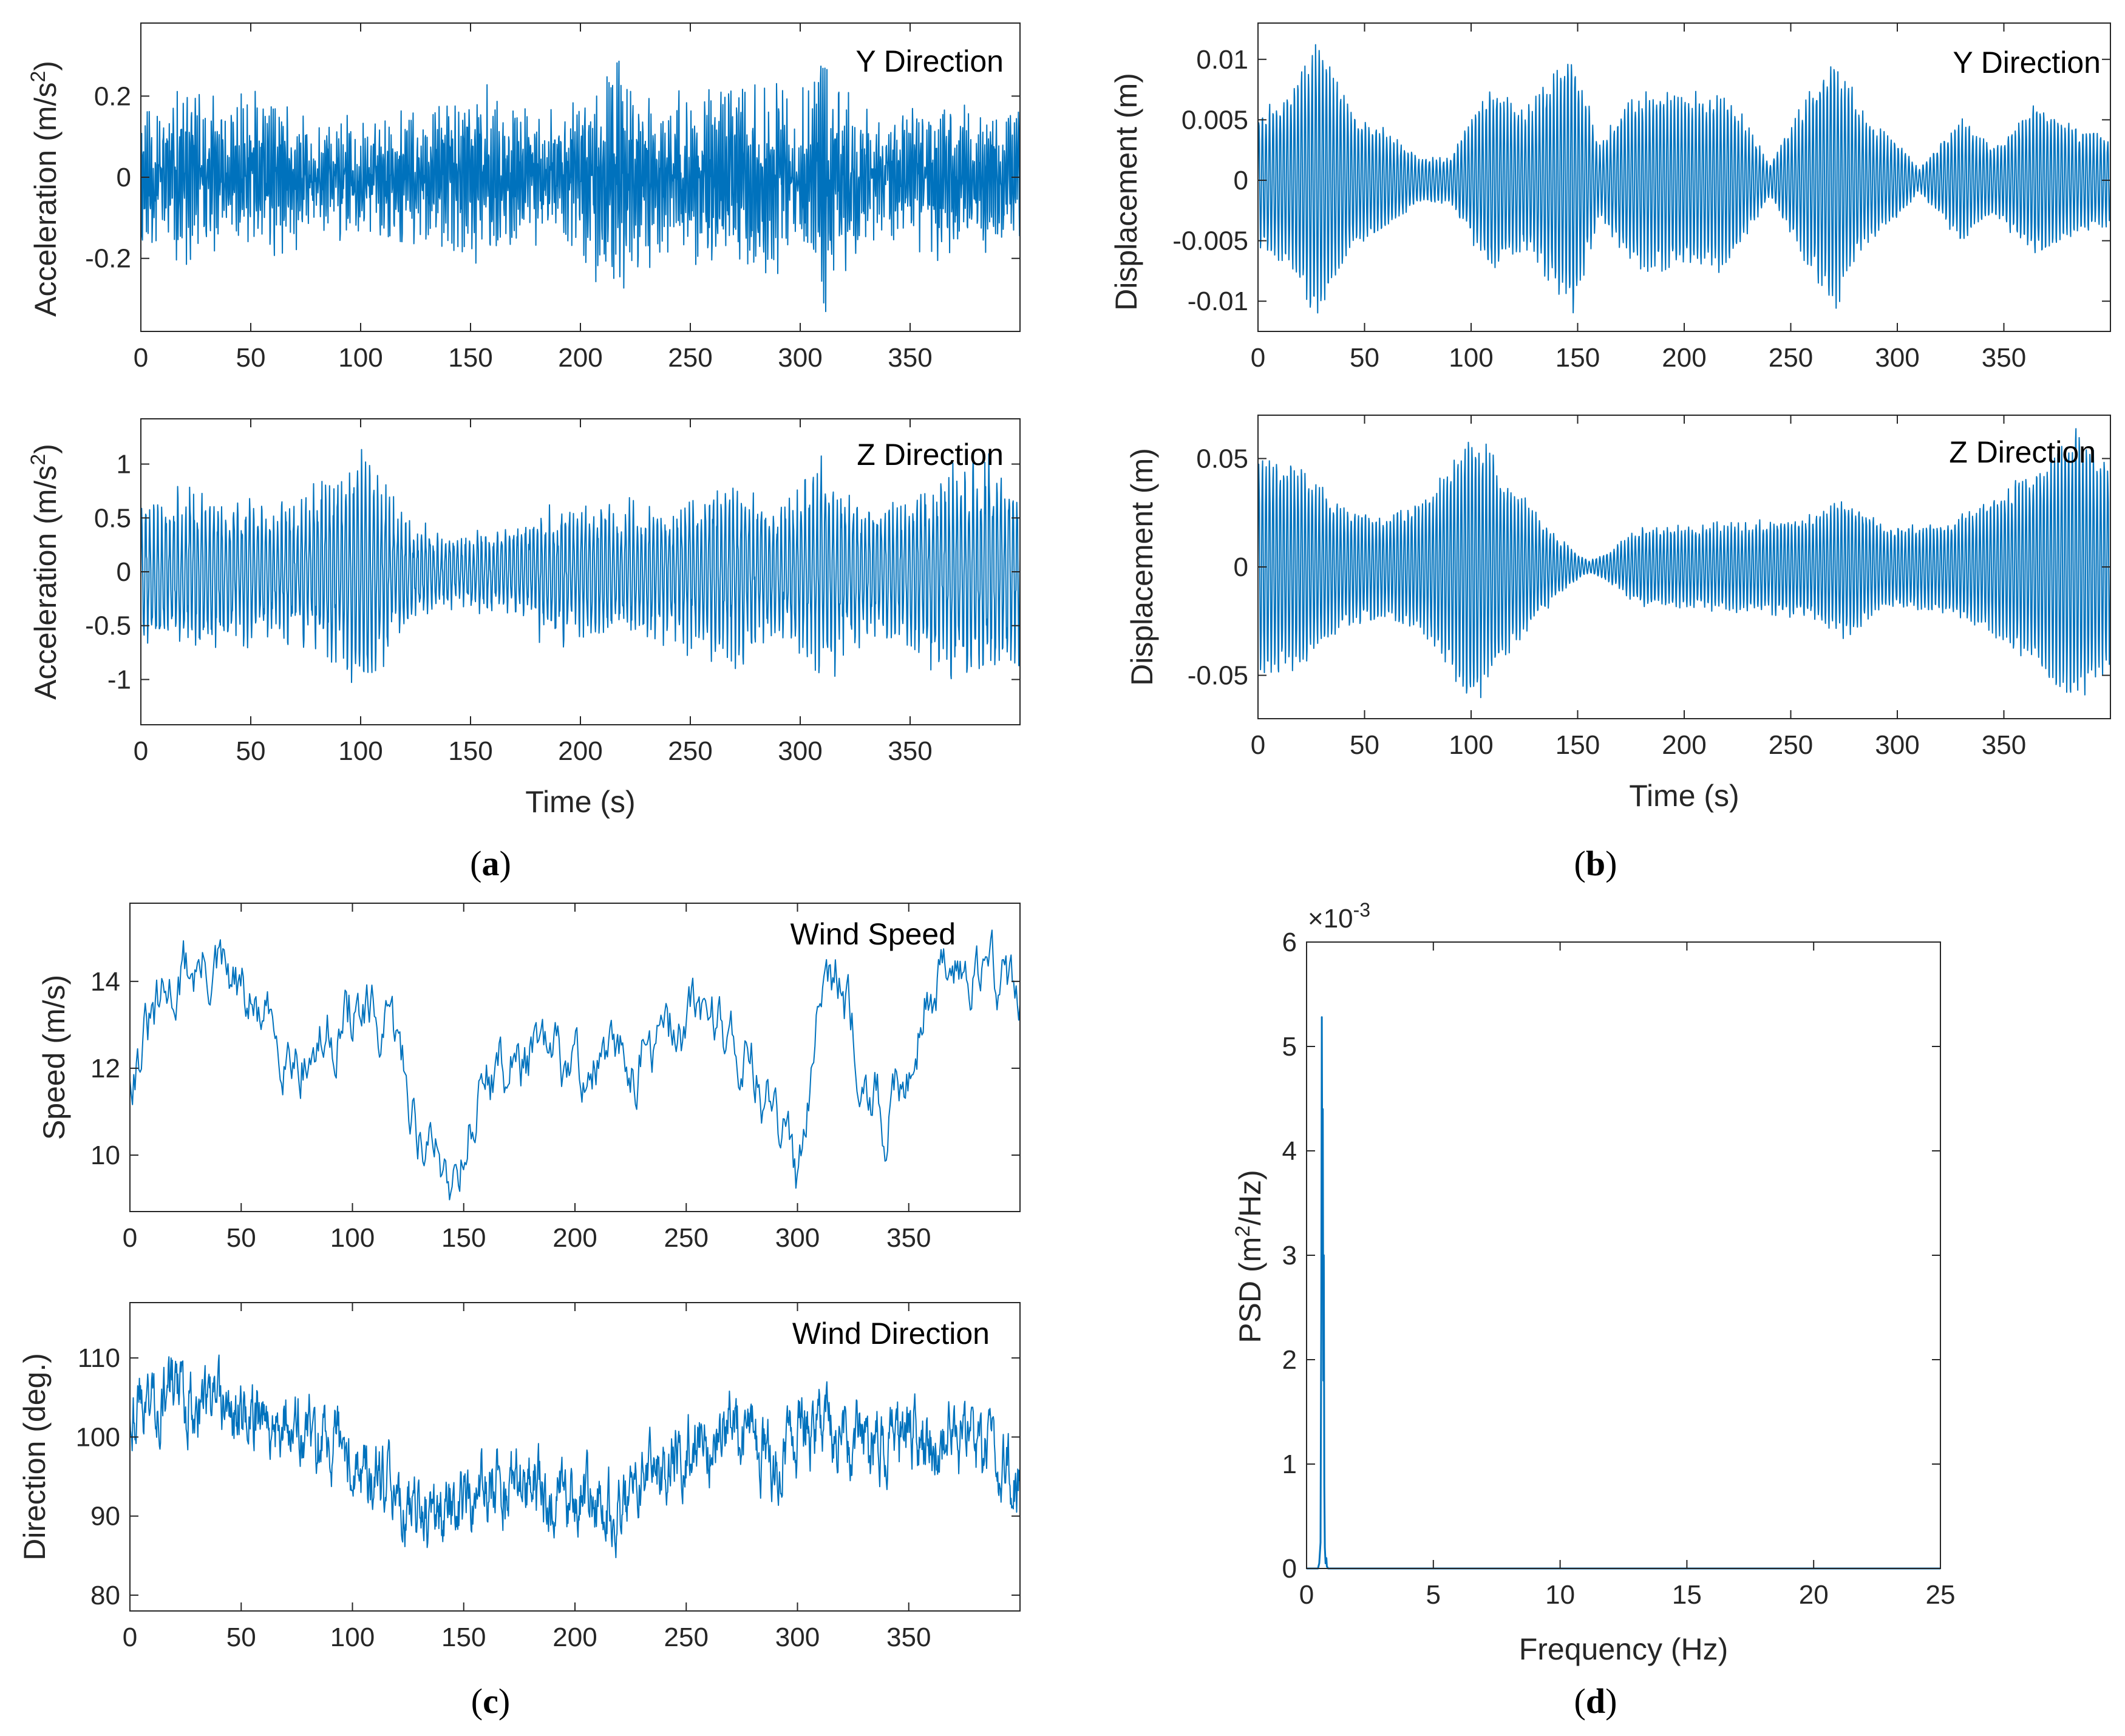 This screenshot has width=2125, height=1736. Describe the element at coordinates (490, 863) in the screenshot. I see `panel-label-a: (a)` at that location.